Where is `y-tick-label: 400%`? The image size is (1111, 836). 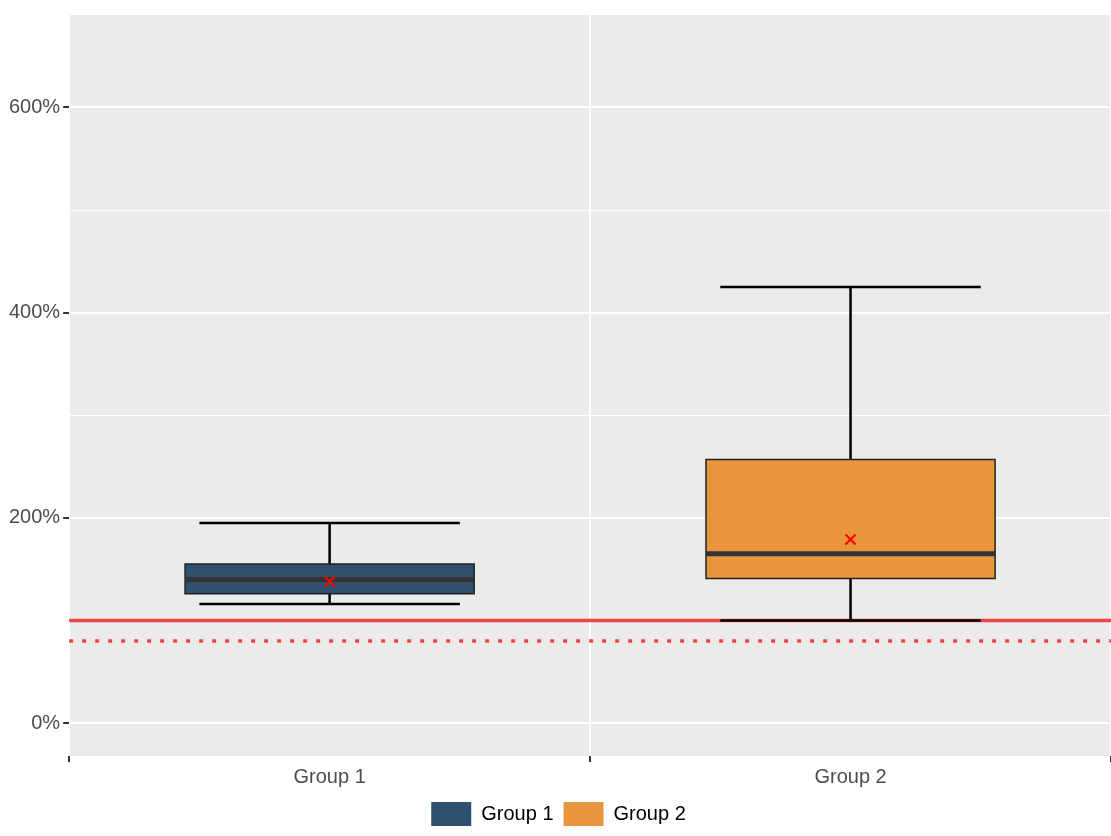
y-tick-label: 400% is located at coordinates (35, 311).